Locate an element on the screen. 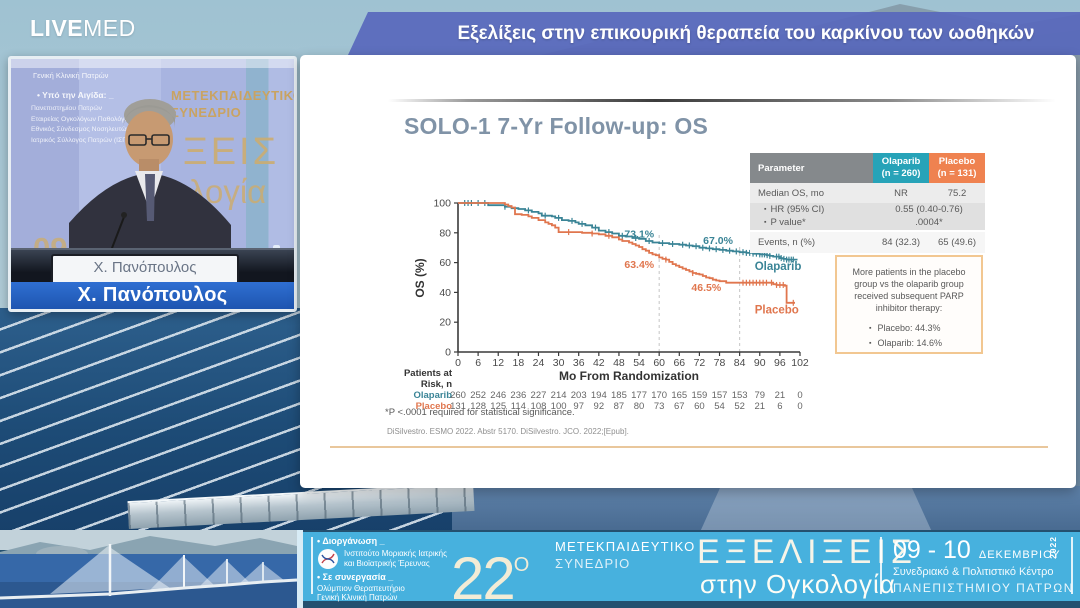 The image size is (1080, 608). svg-text: 125 is located at coordinates (498, 406).